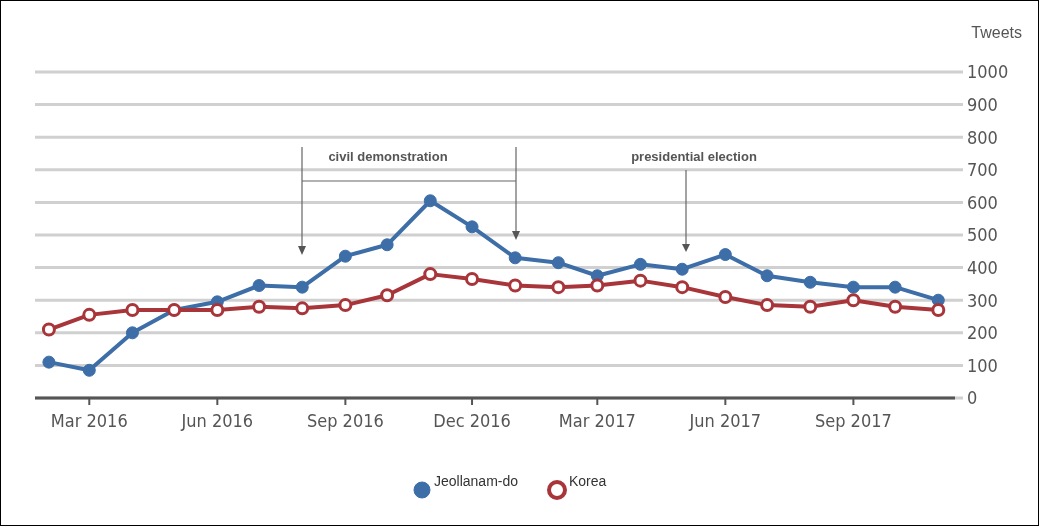 Image resolution: width=1039 pixels, height=526 pixels. I want to click on y-tick-label: 700, so click(982, 170).